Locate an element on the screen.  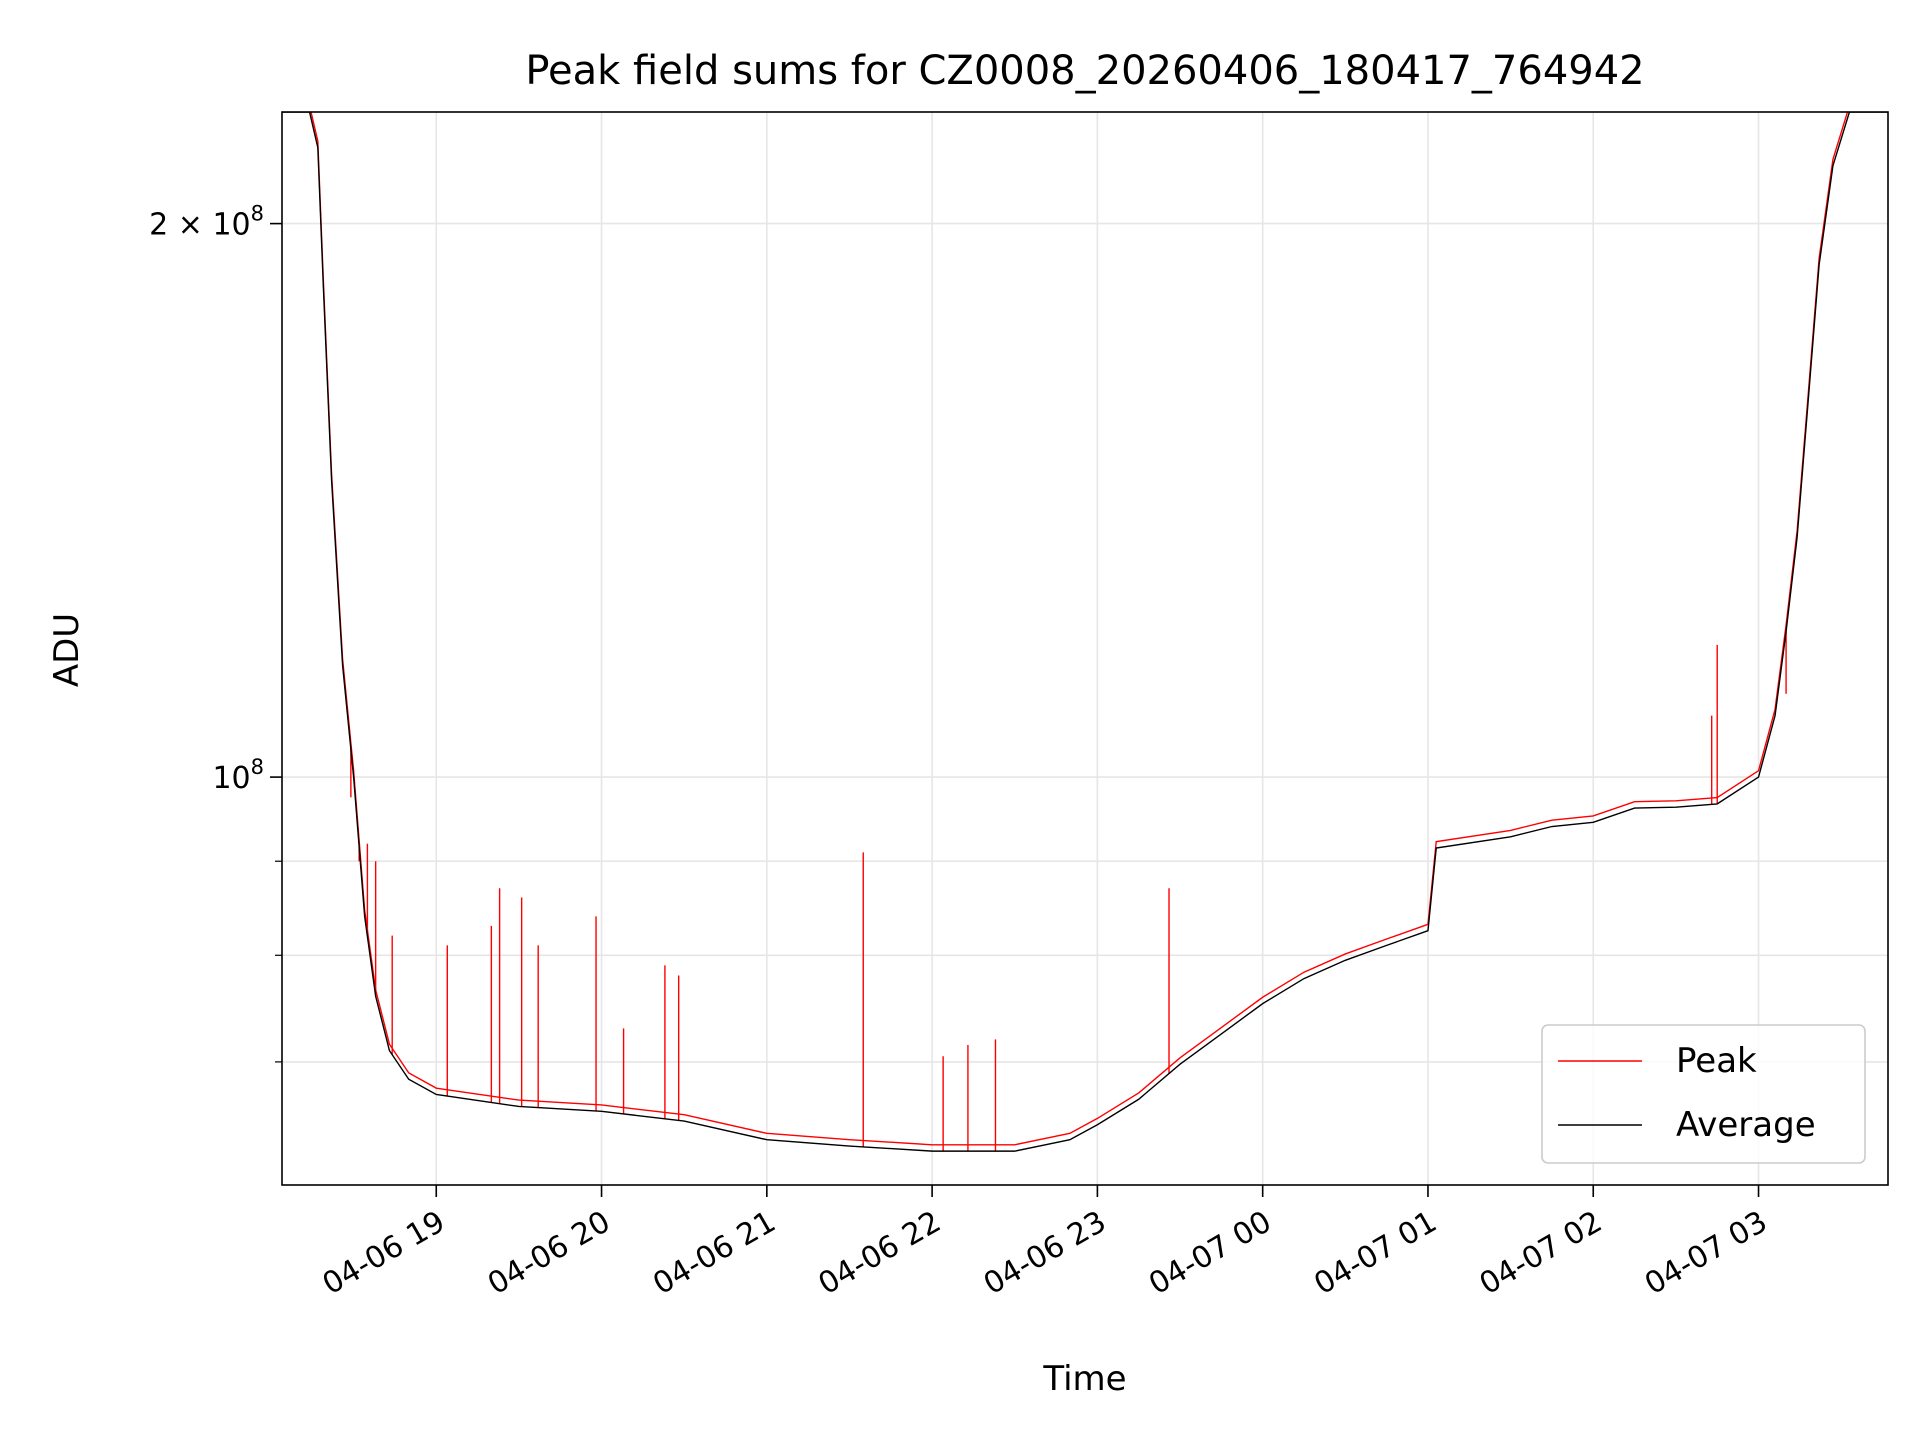
x-axis-label: Time is located at coordinates (1084, 1379).